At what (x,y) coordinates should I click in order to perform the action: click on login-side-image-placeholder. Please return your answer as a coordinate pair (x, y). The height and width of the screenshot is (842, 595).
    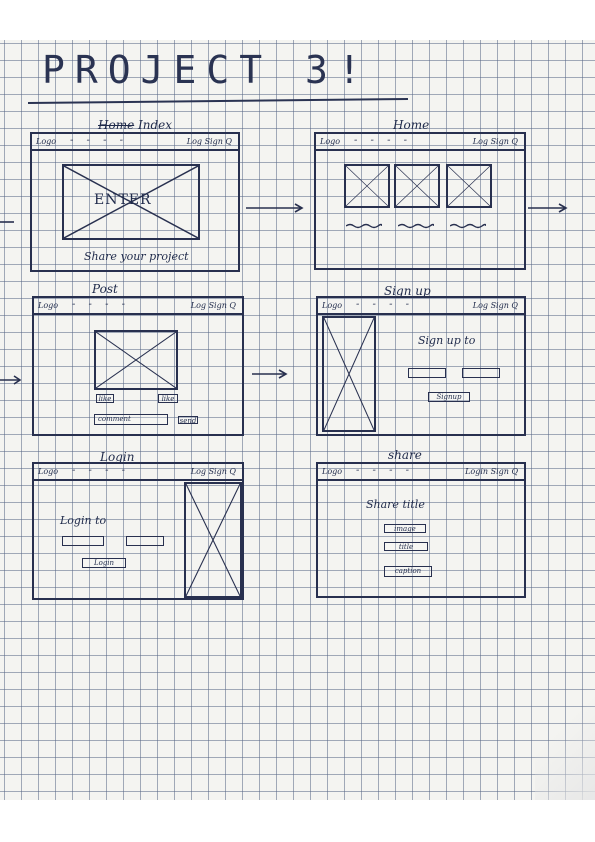
    Looking at the image, I should click on (213, 540).